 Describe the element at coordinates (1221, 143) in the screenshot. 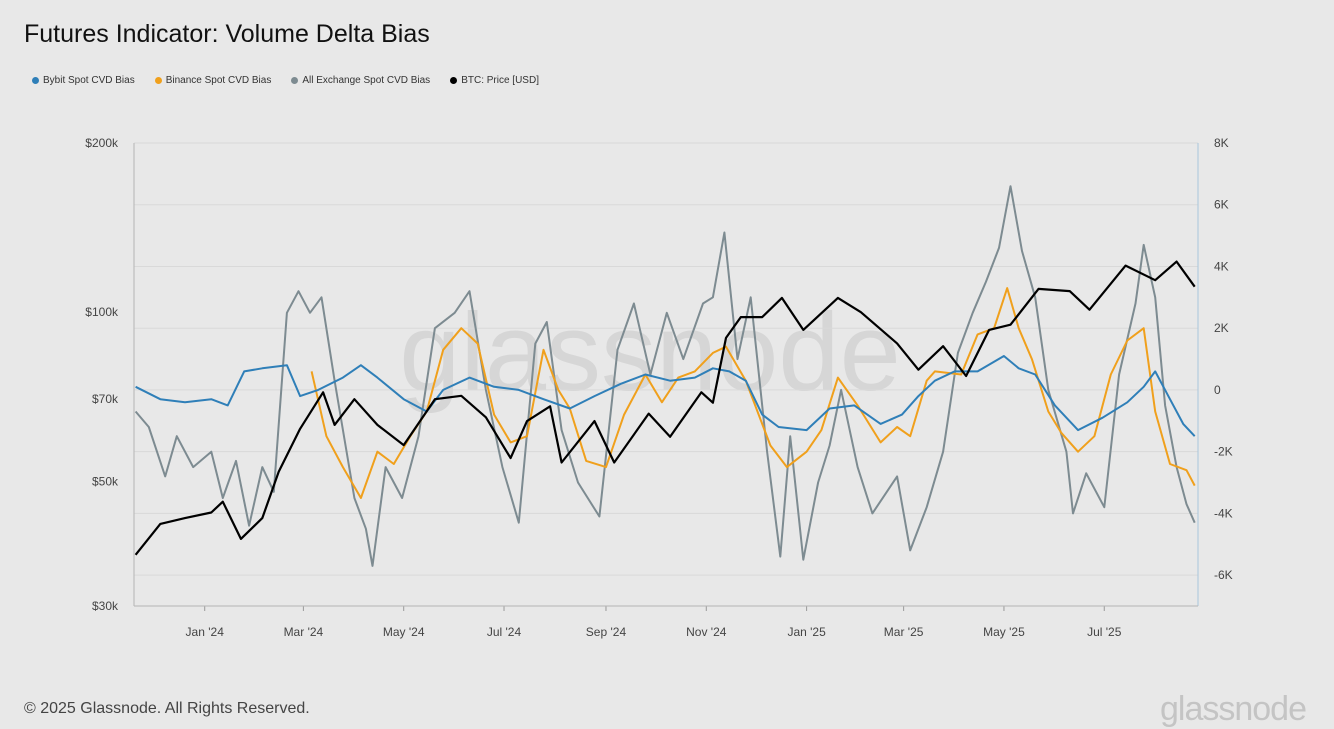

I see `right-axis-tick-label: 8K` at that location.